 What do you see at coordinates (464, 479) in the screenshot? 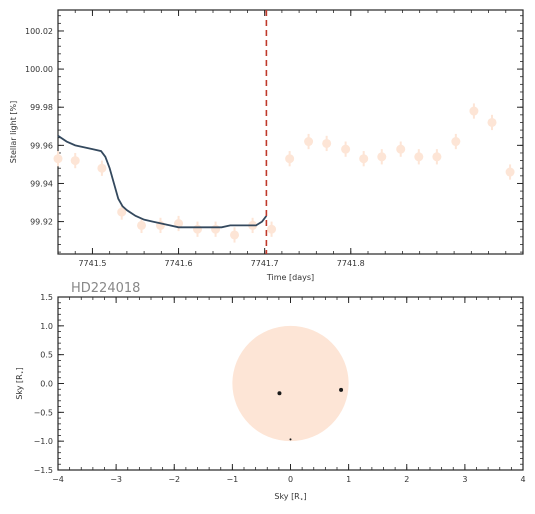
I see `bottom-x-tick-label: 3` at bounding box center [464, 479].